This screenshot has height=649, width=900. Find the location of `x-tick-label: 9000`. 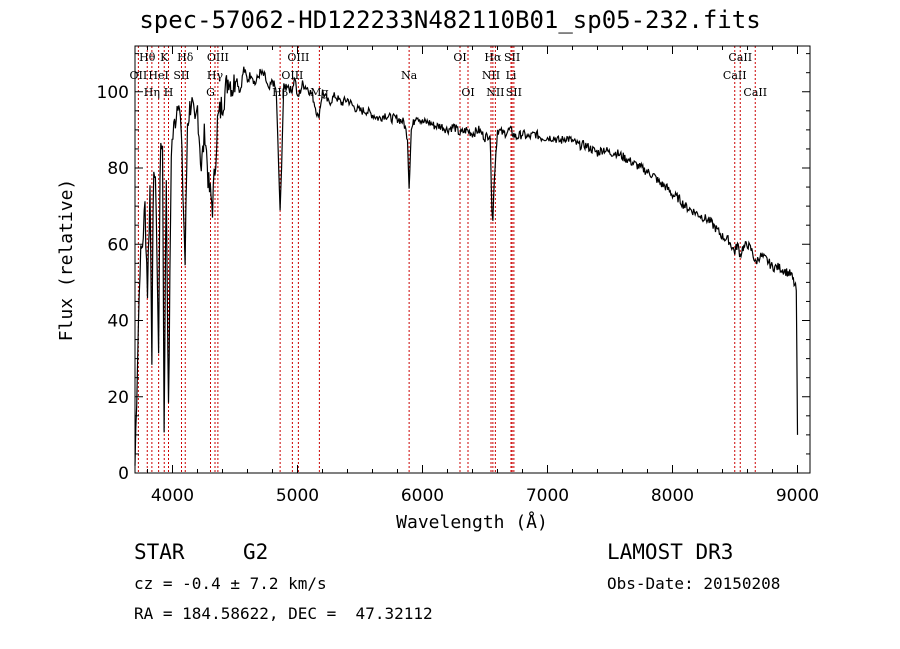

x-tick-label: 9000 is located at coordinates (797, 496).